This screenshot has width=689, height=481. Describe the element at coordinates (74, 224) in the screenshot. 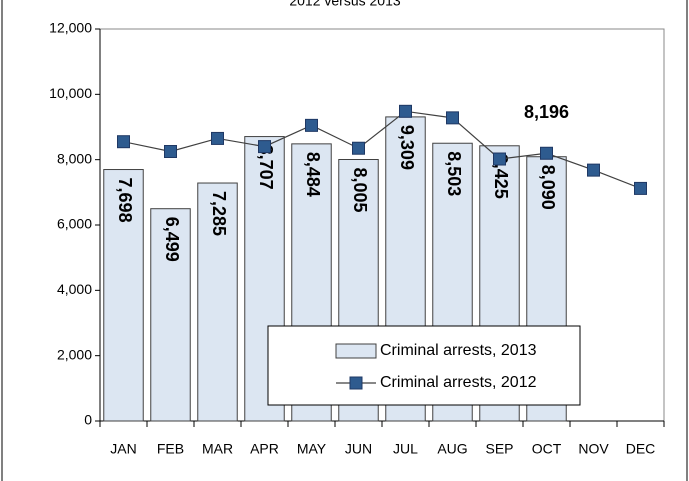

I see `y-tick-label: 6,000` at that location.